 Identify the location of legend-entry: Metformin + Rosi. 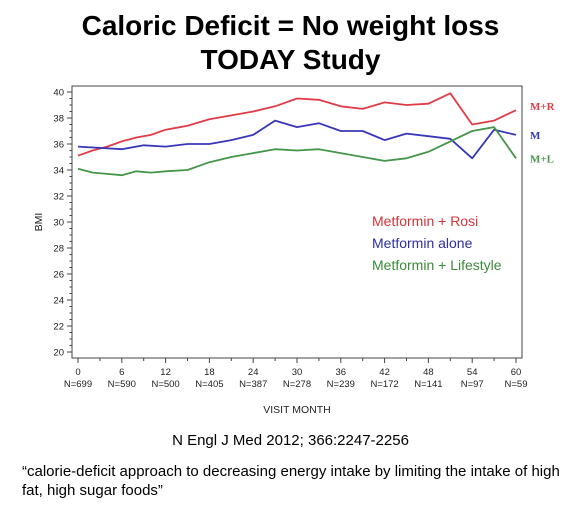
(425, 221).